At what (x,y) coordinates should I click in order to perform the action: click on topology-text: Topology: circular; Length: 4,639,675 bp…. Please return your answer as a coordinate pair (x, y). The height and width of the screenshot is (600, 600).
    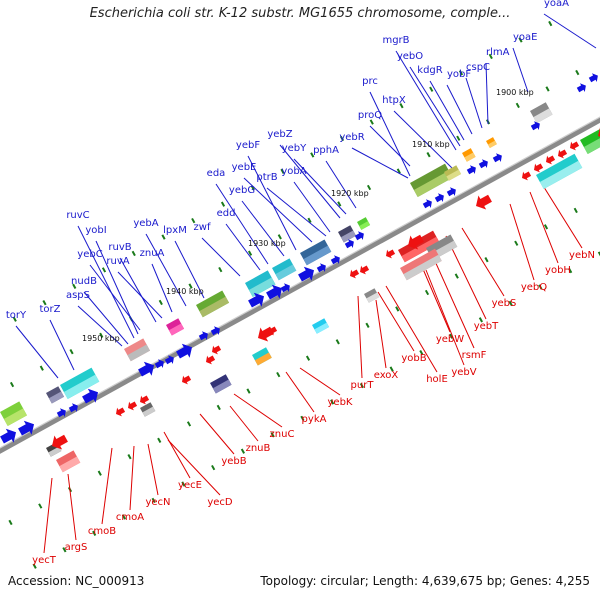
    Looking at the image, I should click on (425, 581).